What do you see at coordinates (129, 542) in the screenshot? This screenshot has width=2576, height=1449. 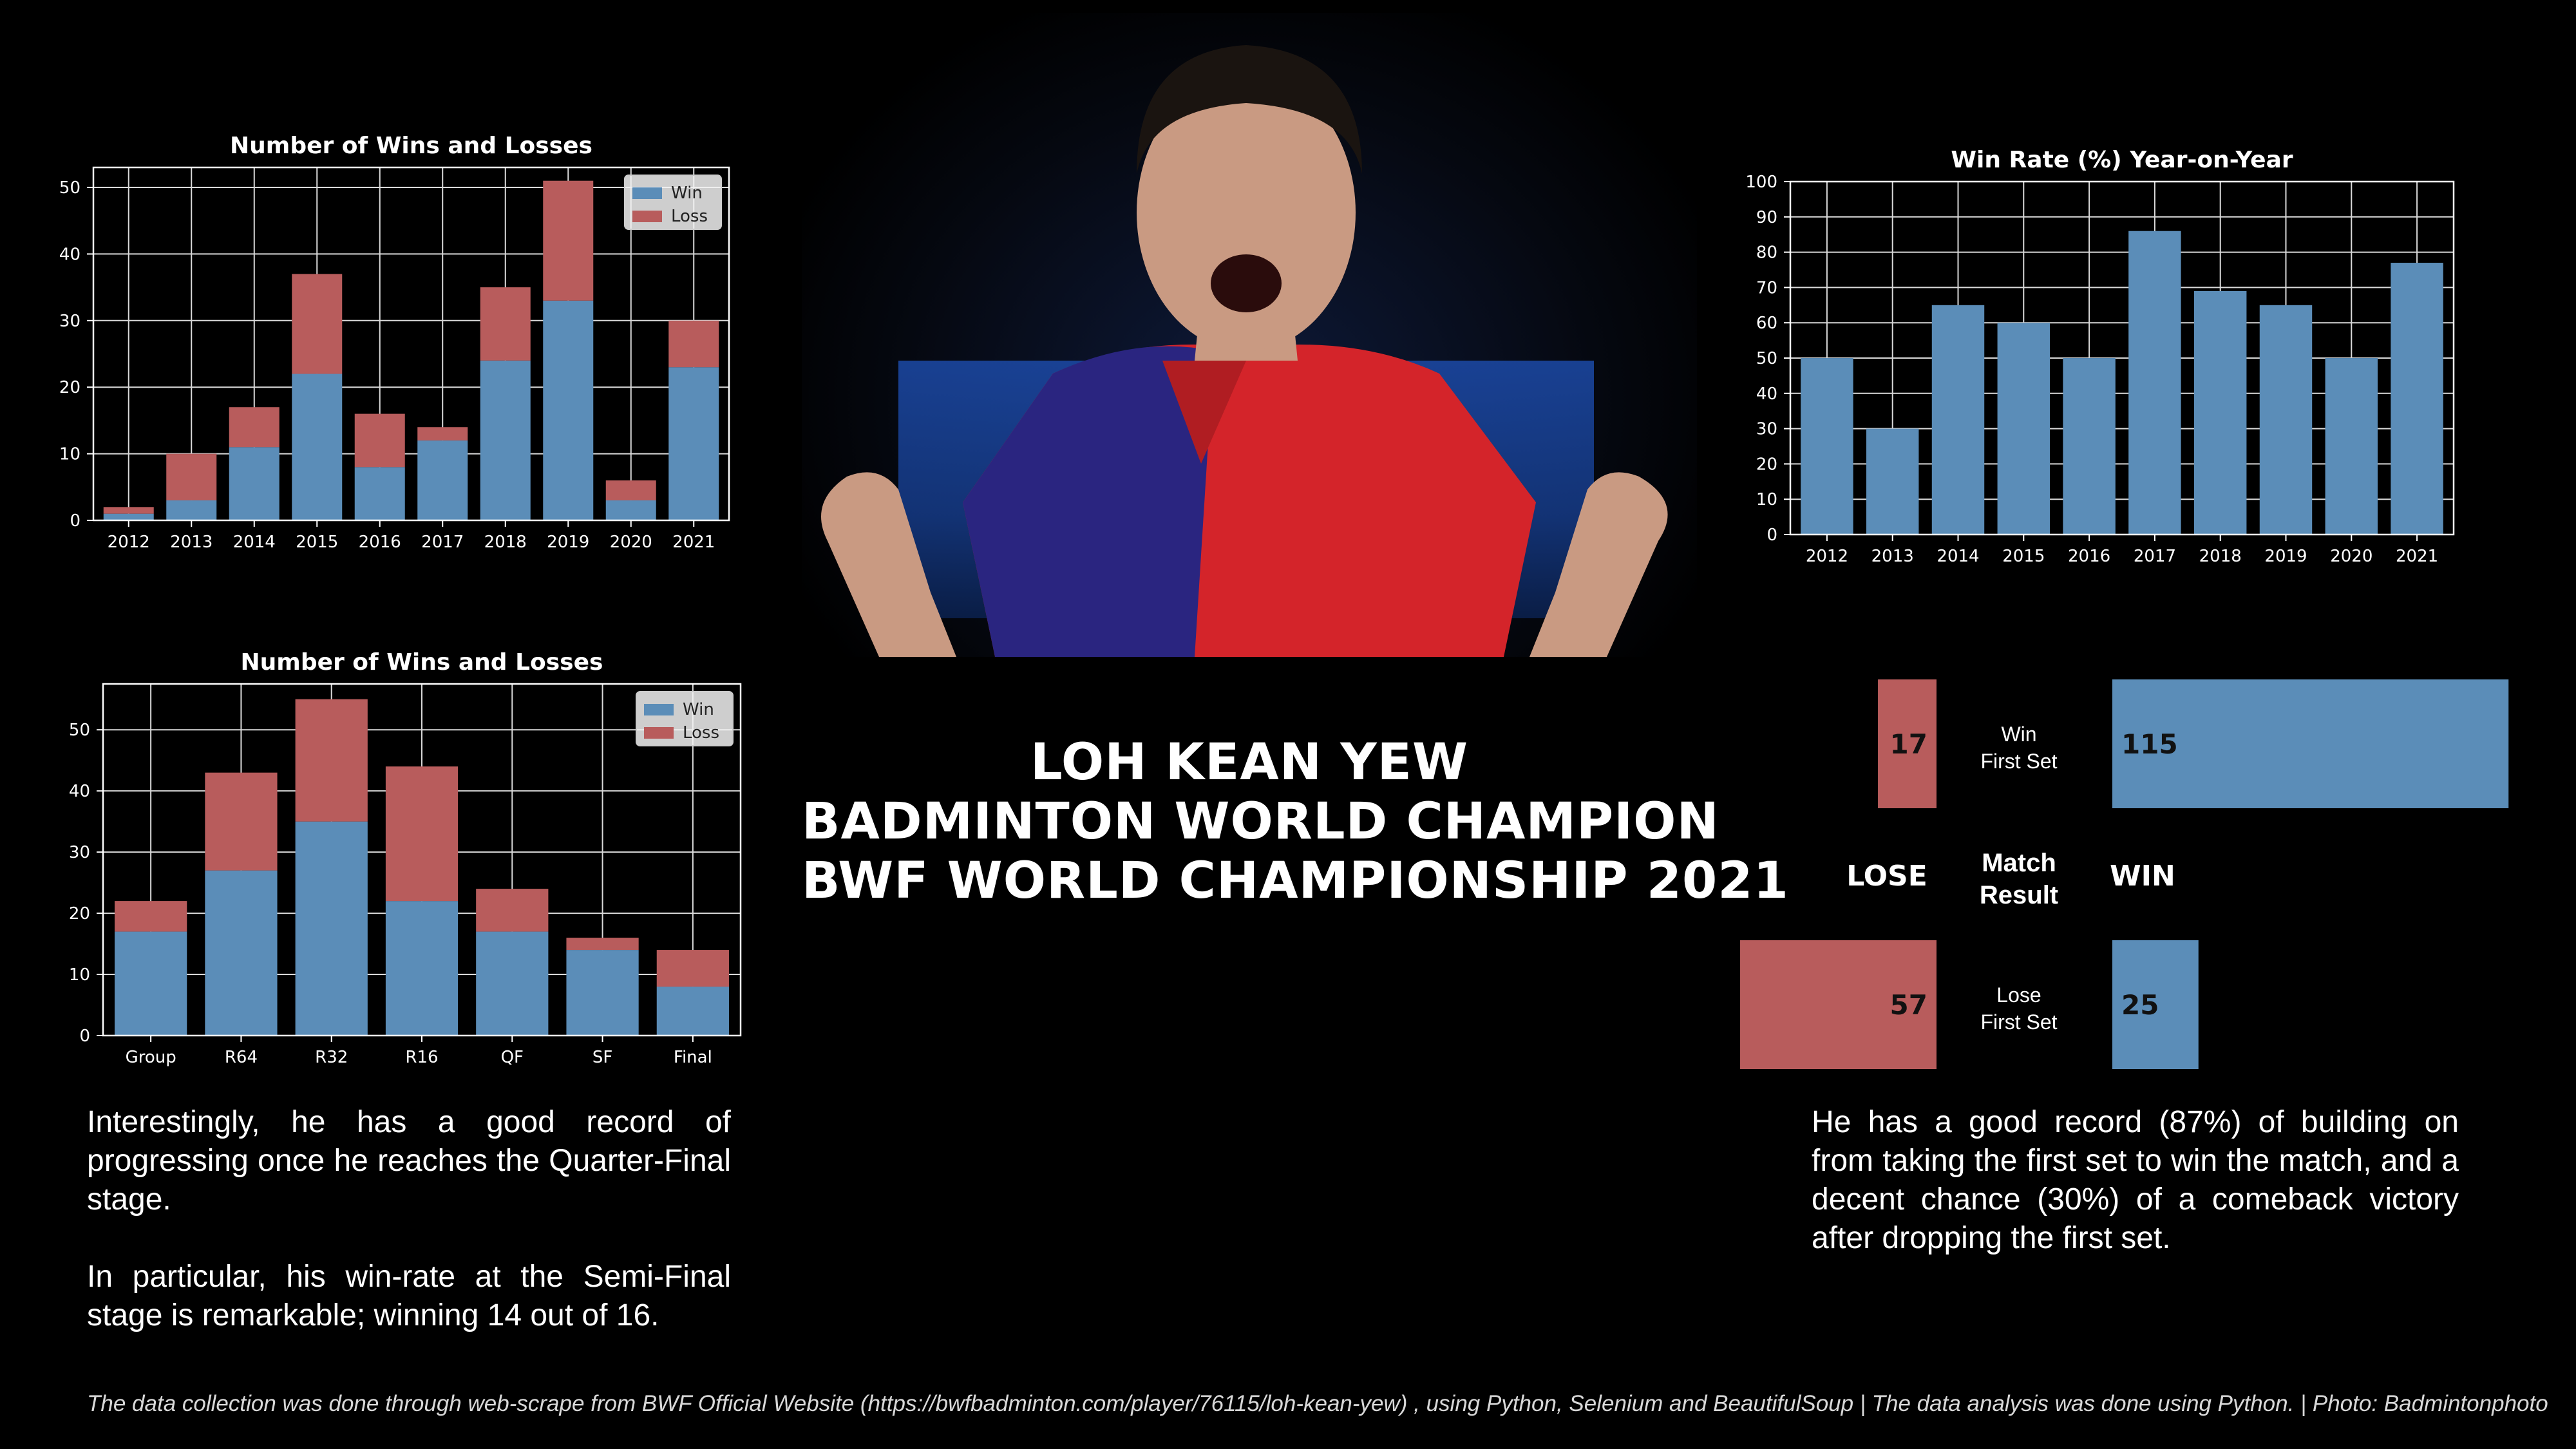 I see `x-tick-label: 2012` at bounding box center [129, 542].